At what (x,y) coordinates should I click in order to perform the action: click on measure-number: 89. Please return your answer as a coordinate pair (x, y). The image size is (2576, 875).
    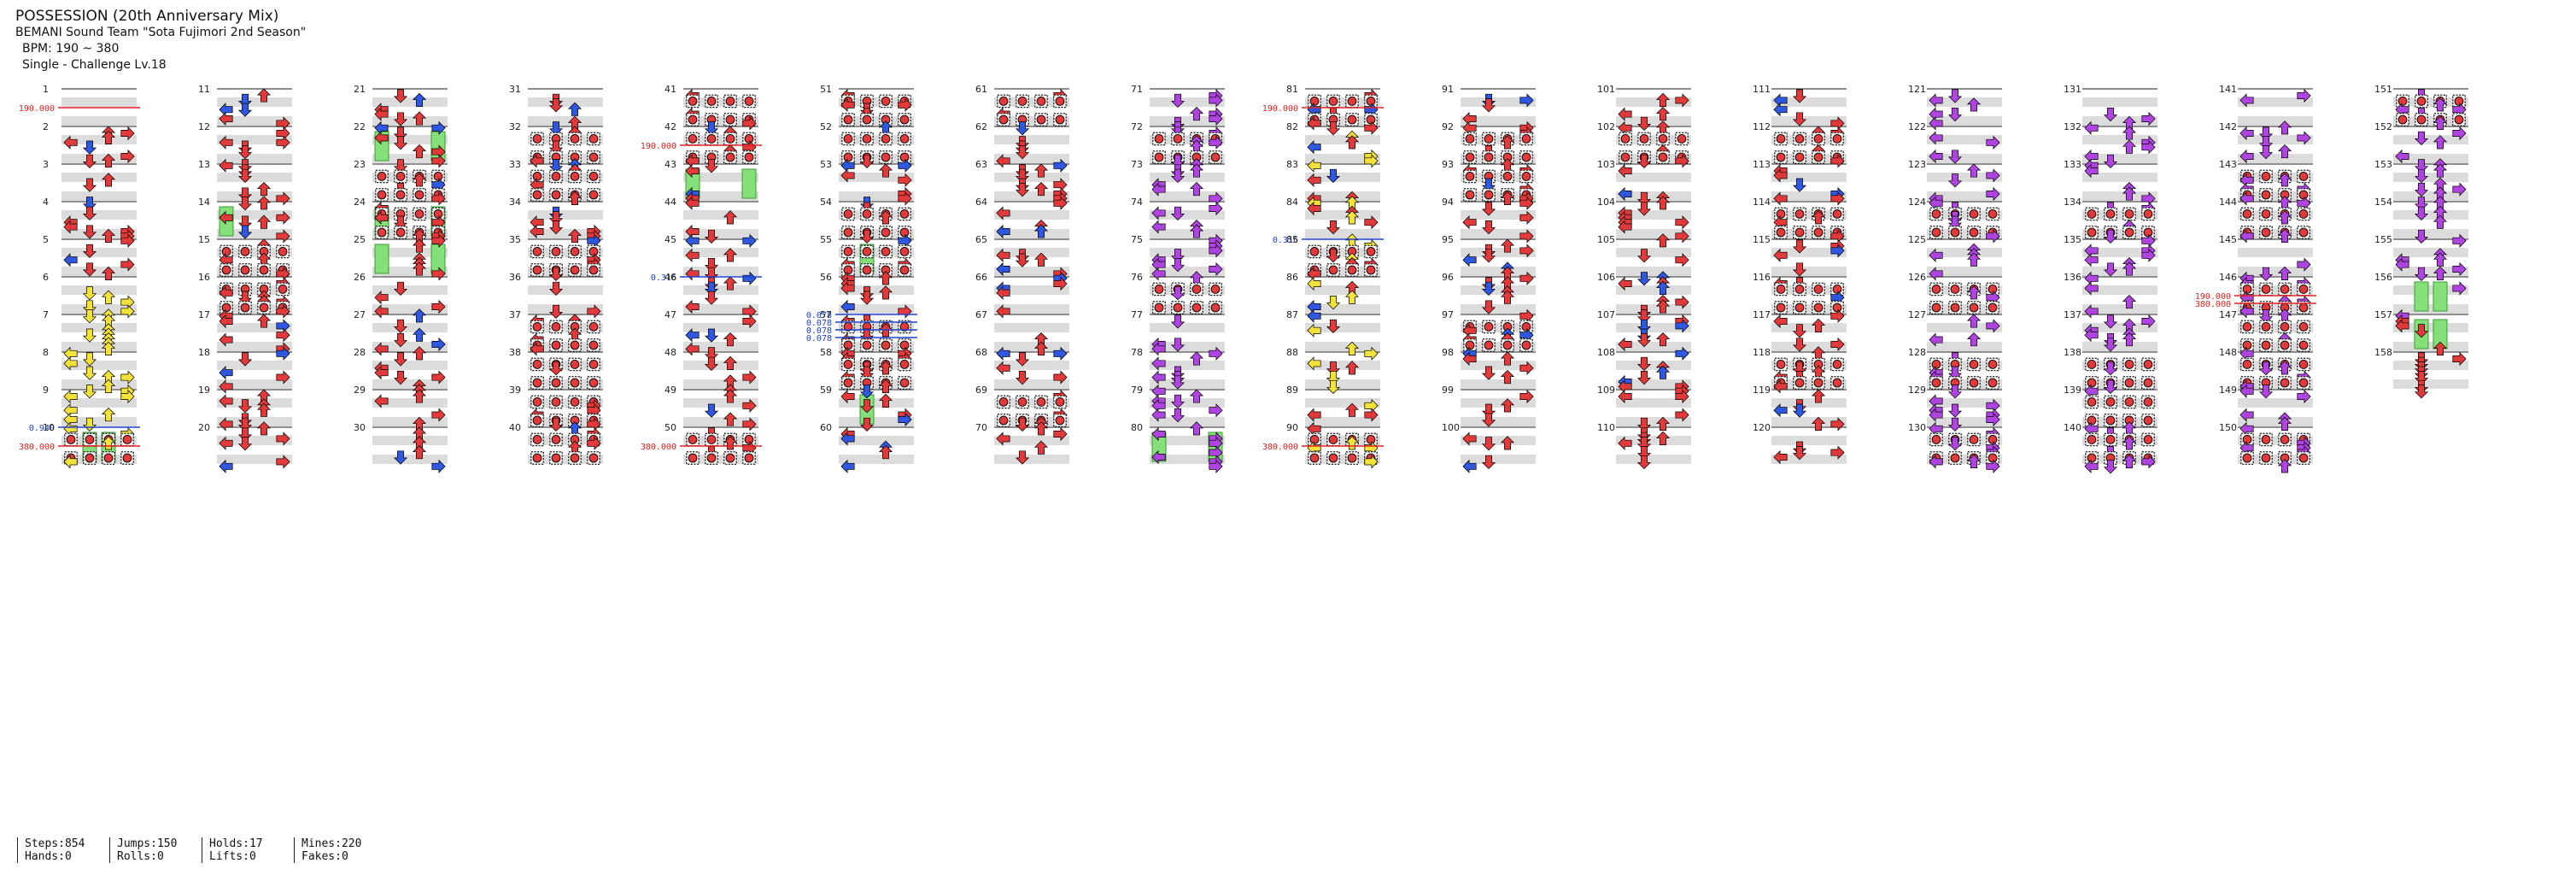
    Looking at the image, I should click on (1292, 391).